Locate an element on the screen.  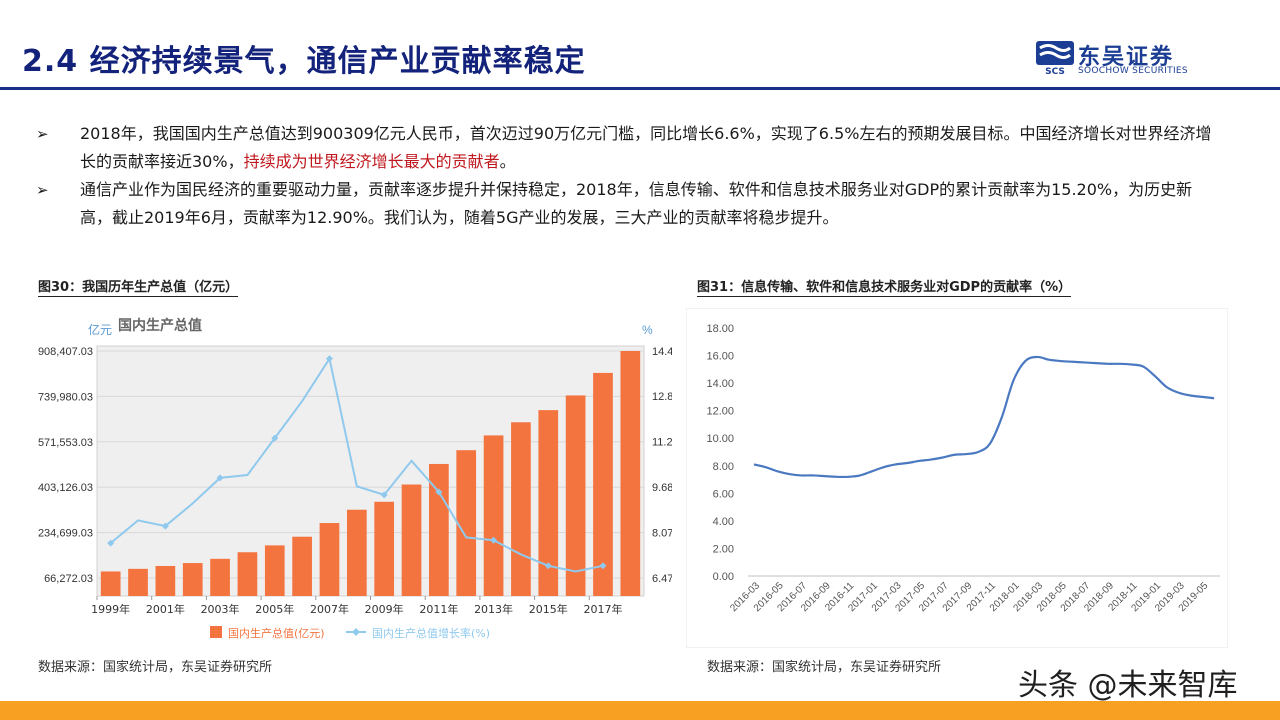
logo-name-en: SOOCHOW SECURITIES is located at coordinates (1133, 71).